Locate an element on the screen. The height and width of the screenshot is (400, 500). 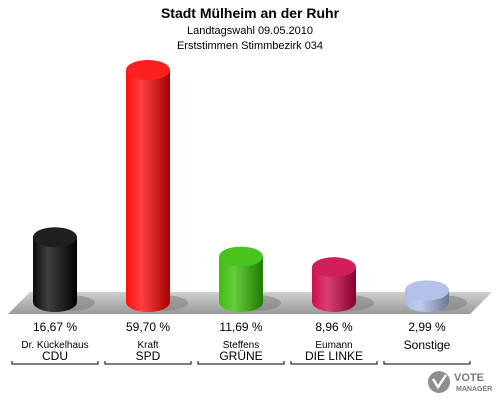
bar-gr-ne is located at coordinates (250, 279).